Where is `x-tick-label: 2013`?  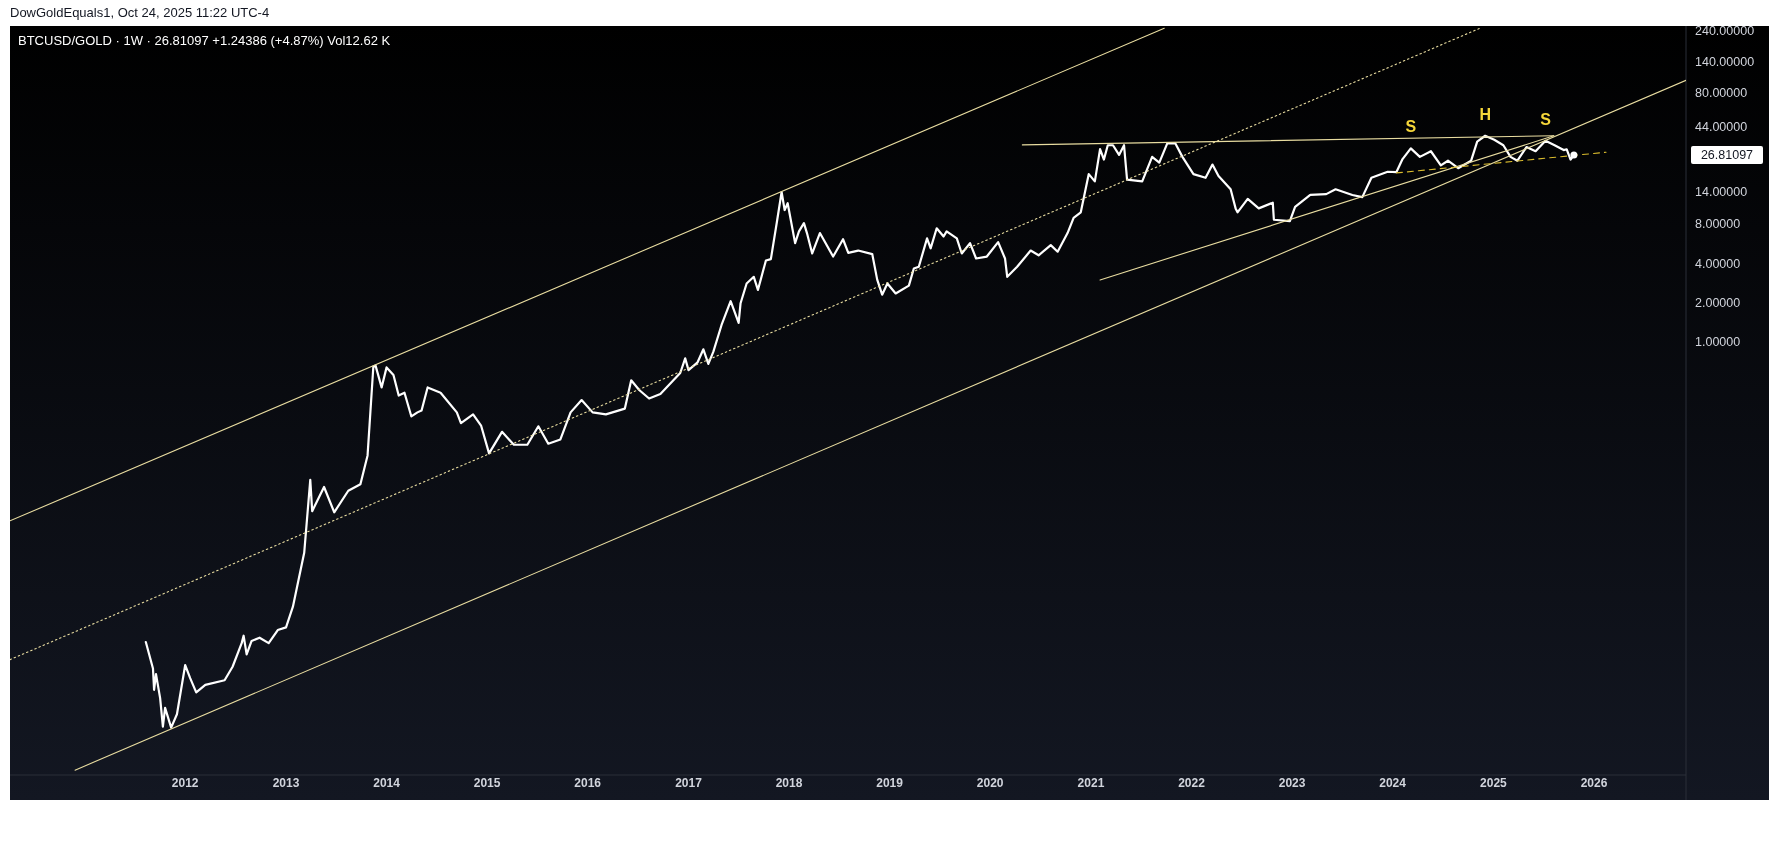 x-tick-label: 2013 is located at coordinates (286, 783).